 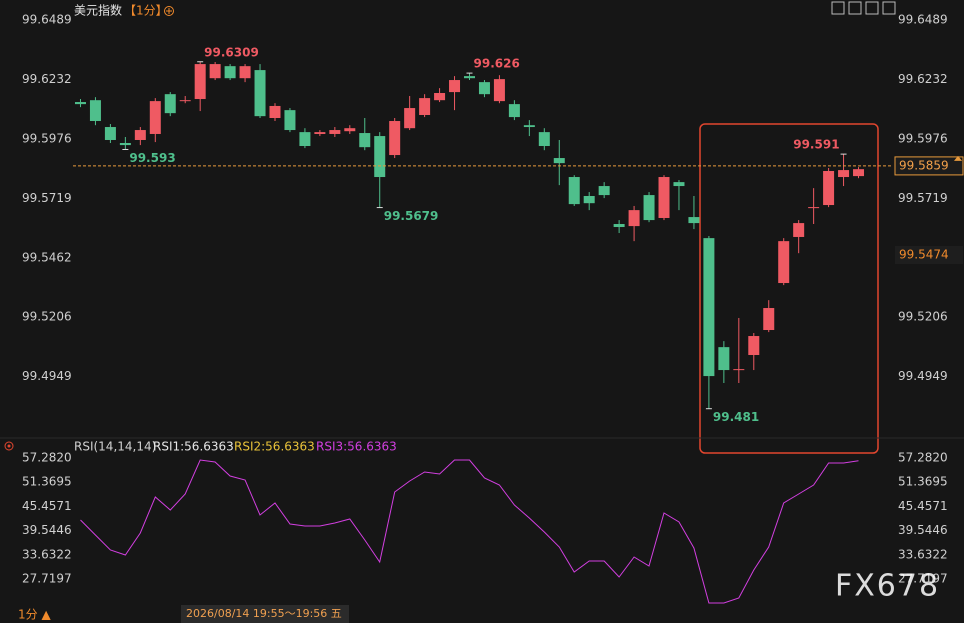 I want to click on legend-entry: RSI1:56.6363, so click(x=193, y=447).